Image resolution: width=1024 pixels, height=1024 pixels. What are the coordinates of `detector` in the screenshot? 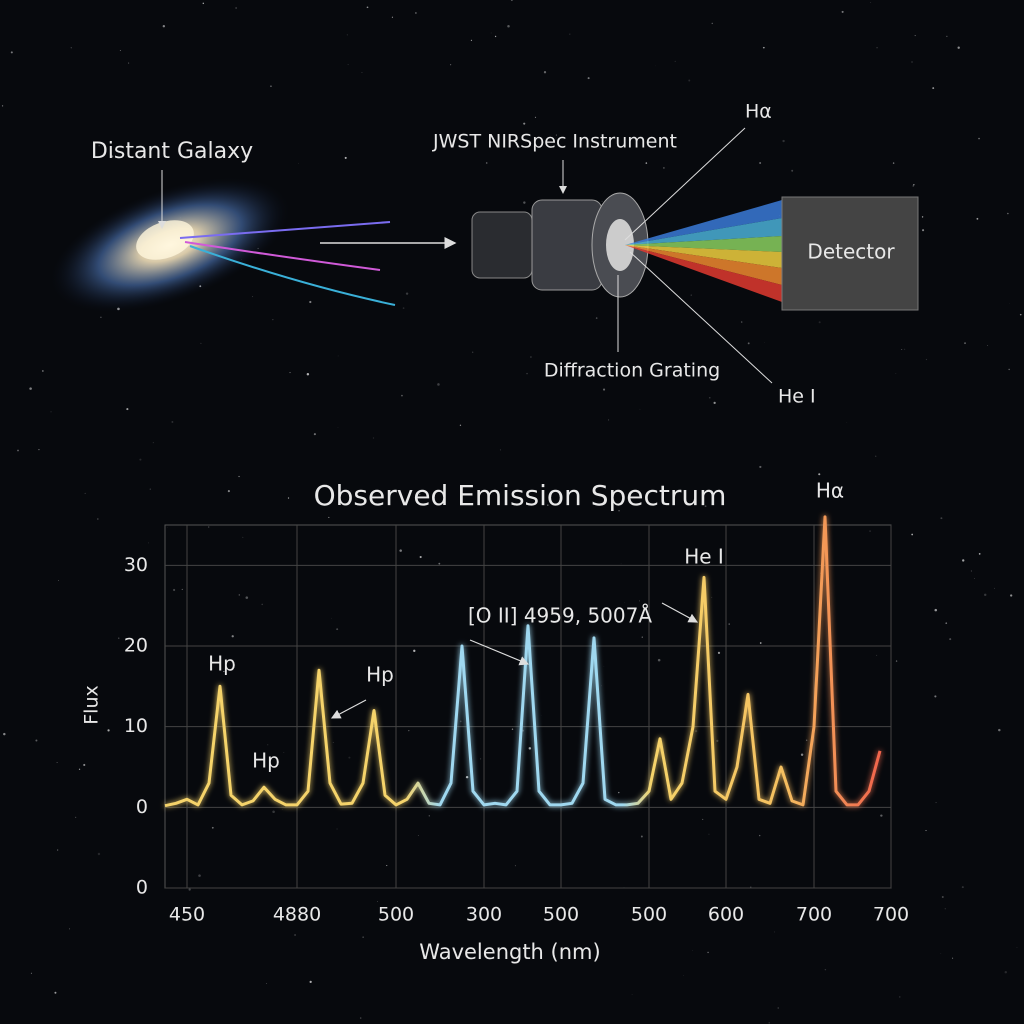 It's located at (850, 253).